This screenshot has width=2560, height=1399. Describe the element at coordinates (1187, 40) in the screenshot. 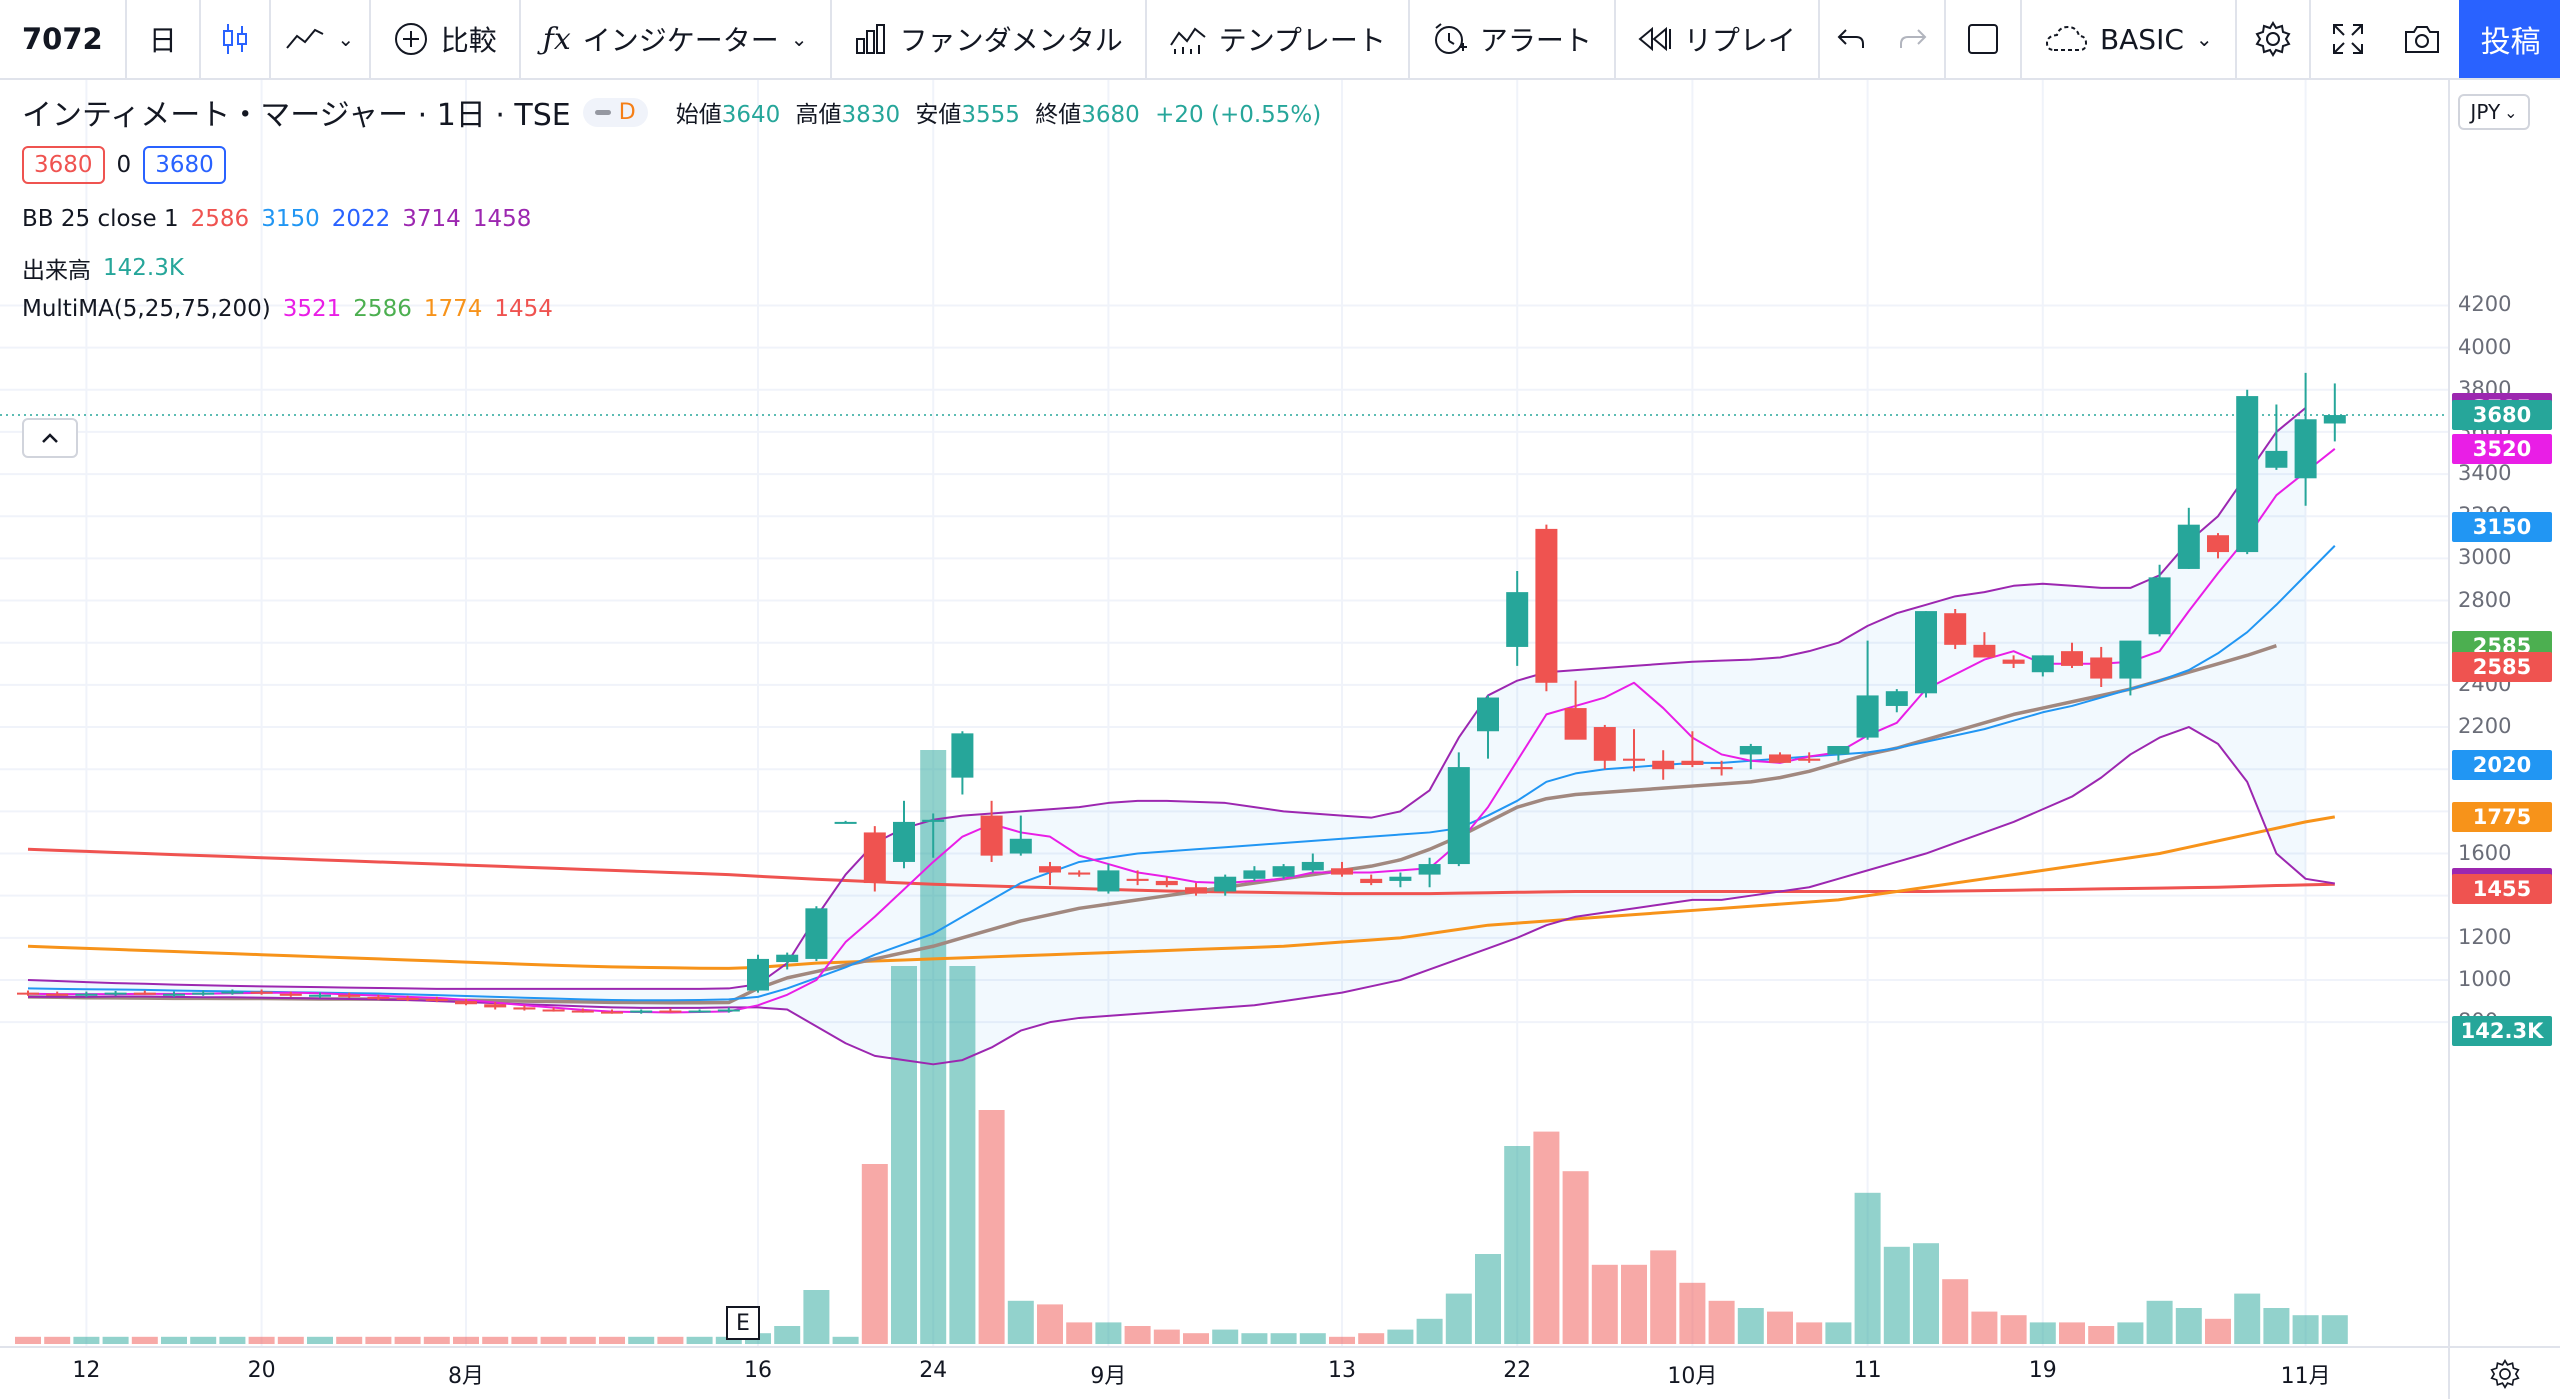

I see `template-icon` at that location.